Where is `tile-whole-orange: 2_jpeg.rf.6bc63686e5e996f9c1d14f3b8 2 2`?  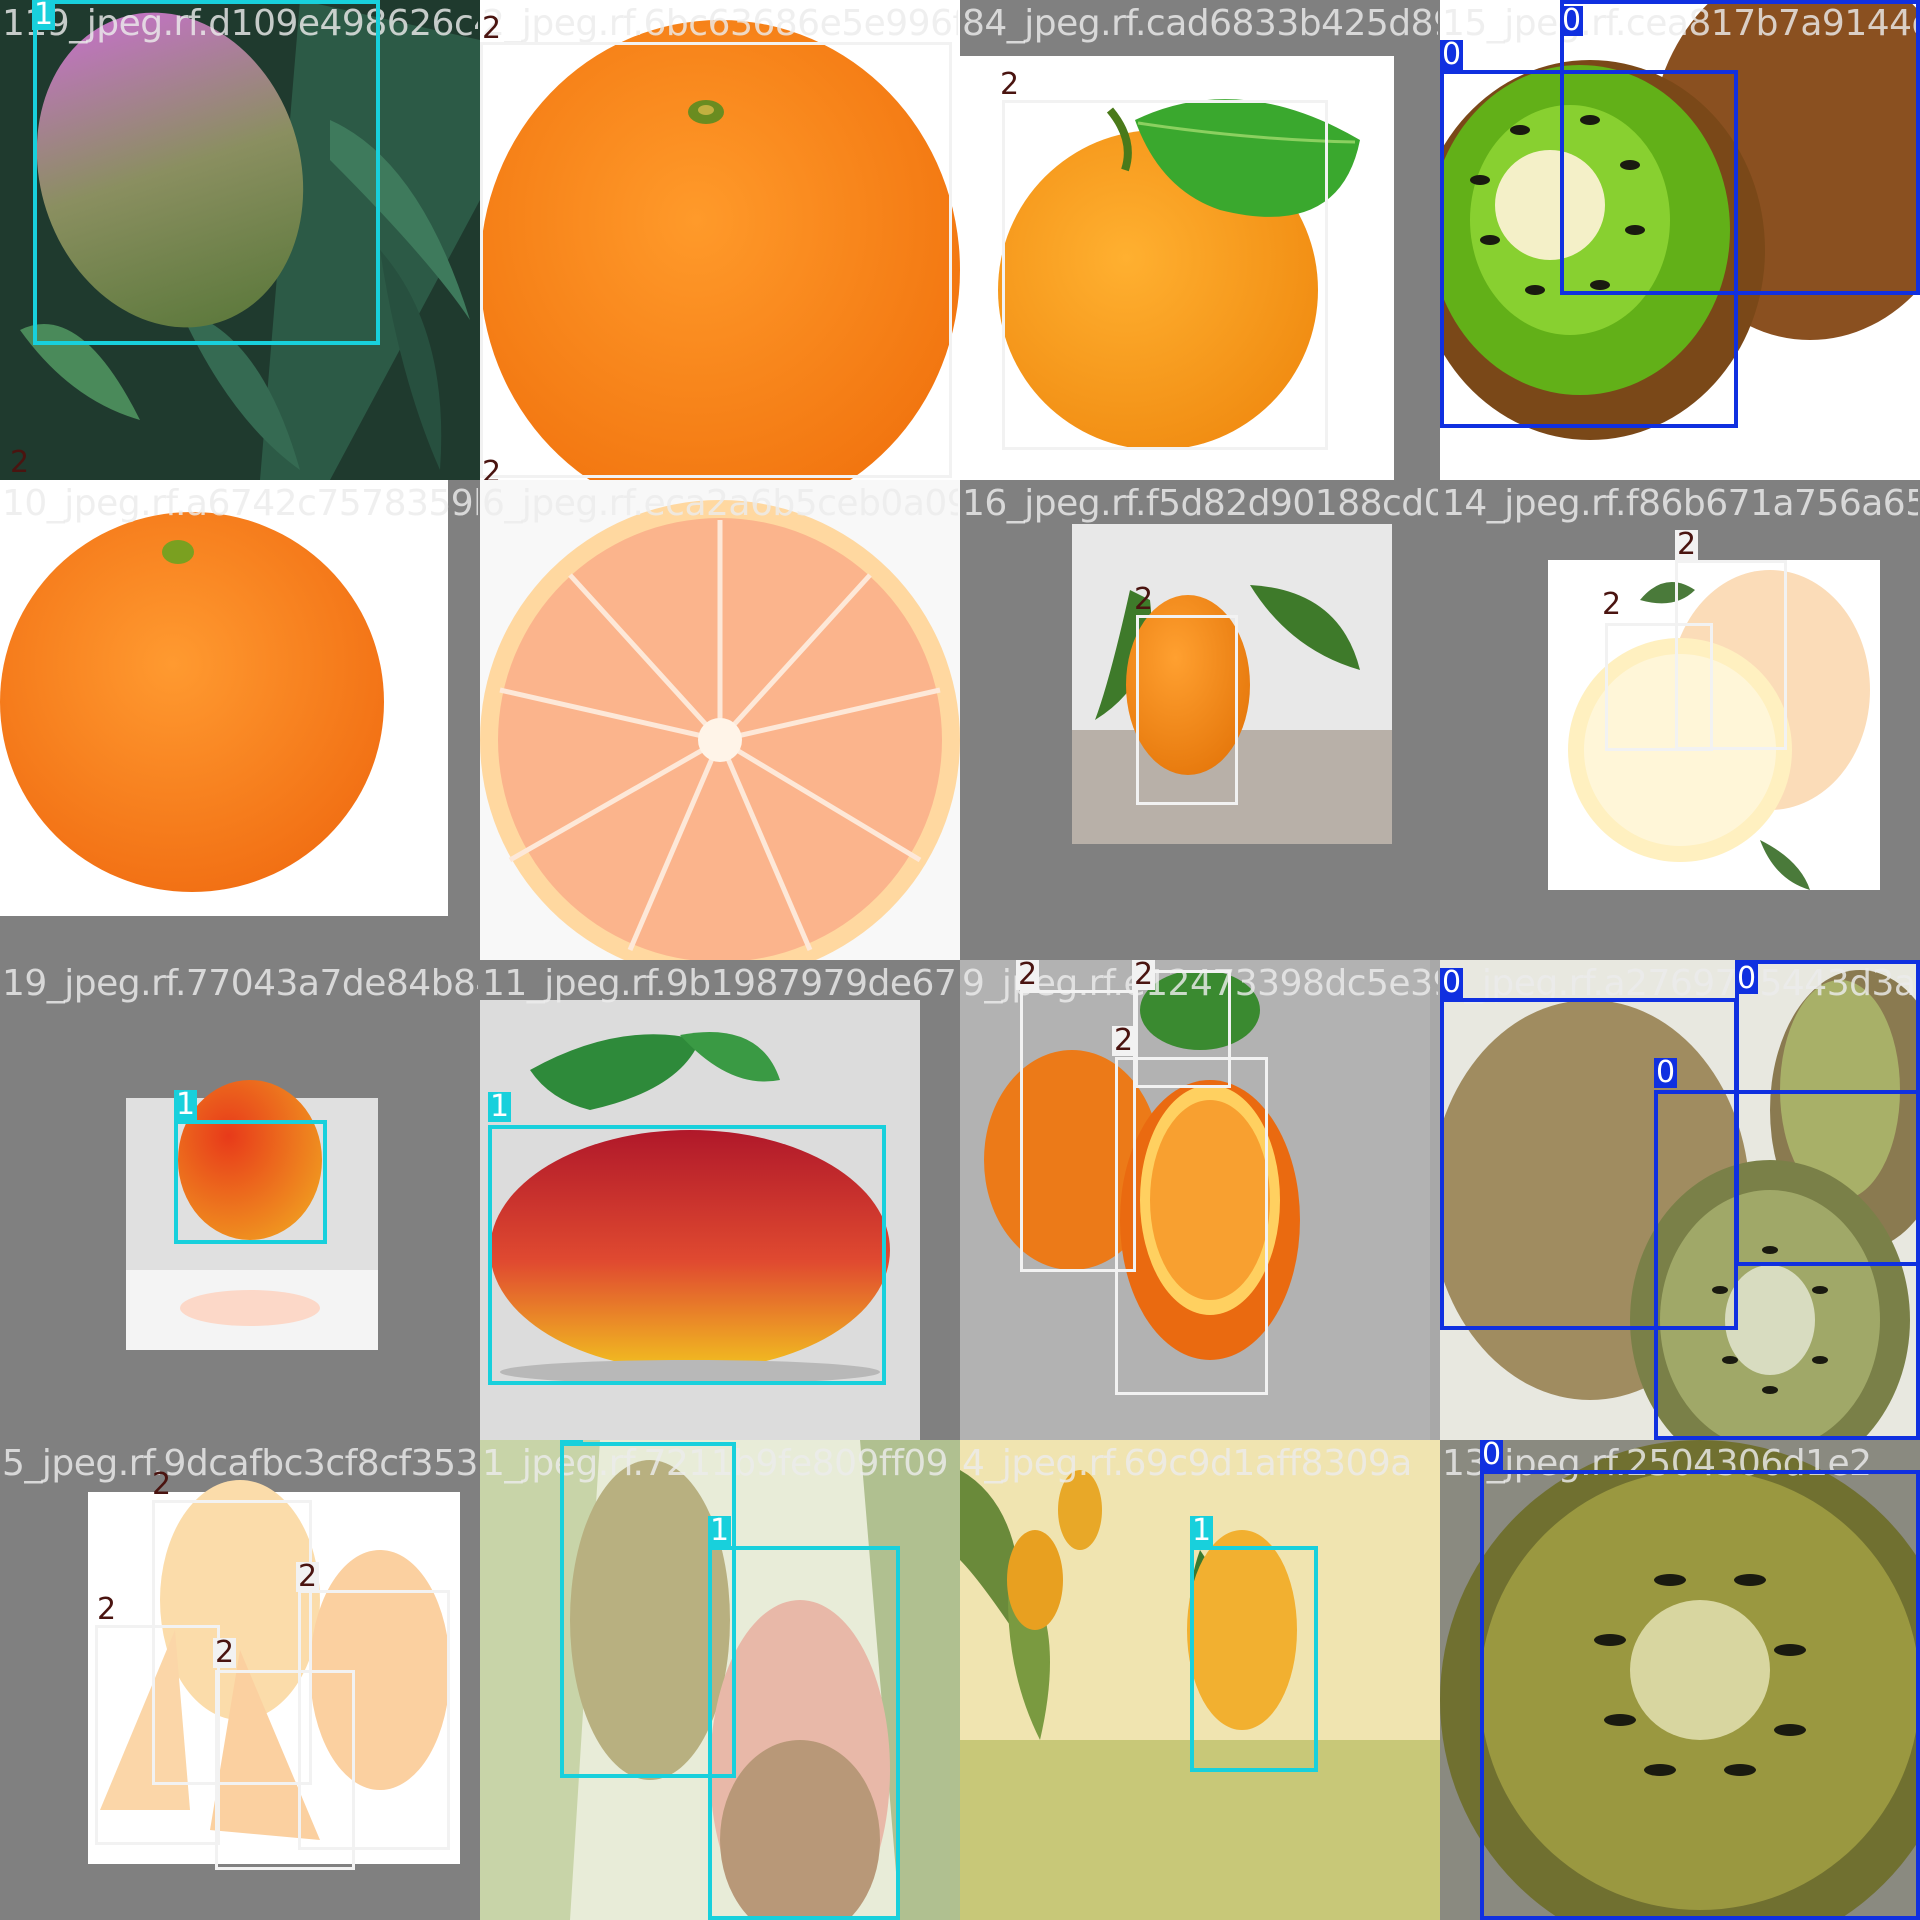 tile-whole-orange: 2_jpeg.rf.6bc63686e5e996f9c1d14f3b8 2 2 is located at coordinates (720, 240).